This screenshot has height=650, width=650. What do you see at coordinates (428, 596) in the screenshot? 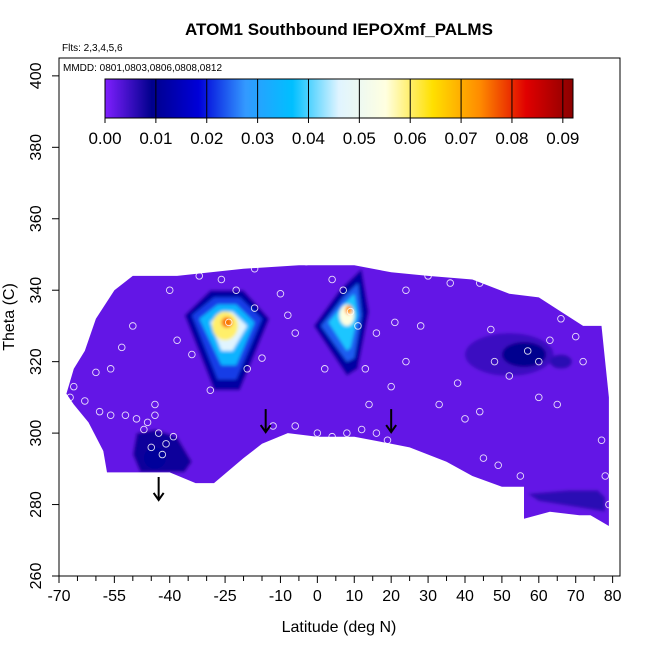
I see `x-tick-label: 30` at bounding box center [428, 596].